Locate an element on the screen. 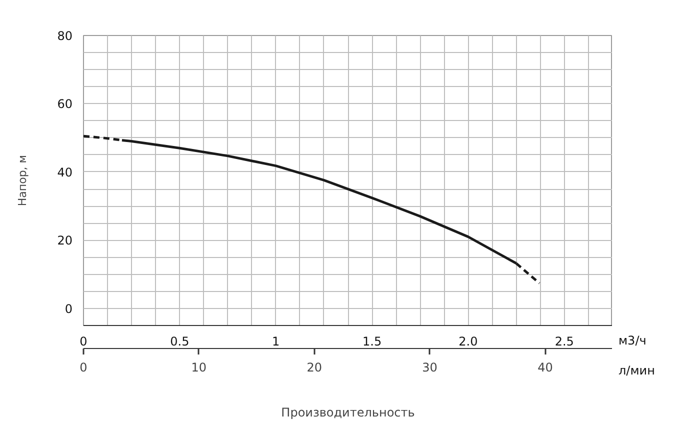 This screenshot has height=446, width=700. x-tick-label: 1.5 is located at coordinates (372, 341).